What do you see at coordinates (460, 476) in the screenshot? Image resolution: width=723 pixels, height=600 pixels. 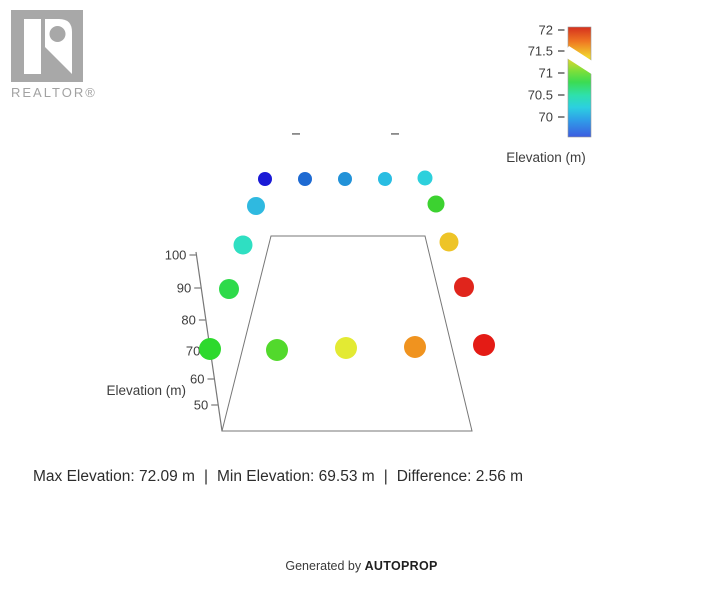 I see `stat-difference: Difference: 2.56 m` at bounding box center [460, 476].